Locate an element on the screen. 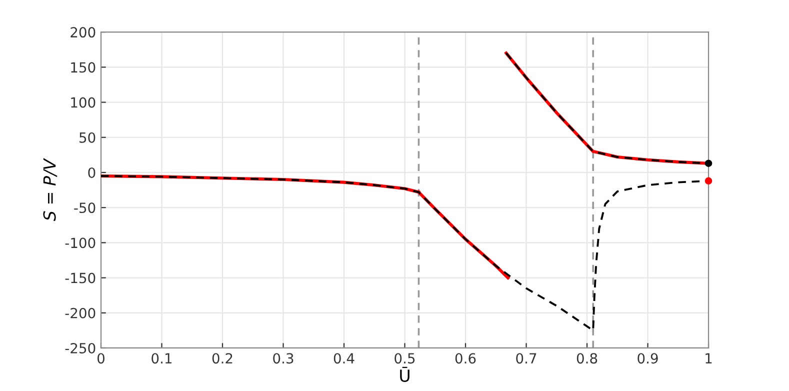  x-tick-label: 0.9 is located at coordinates (648, 358).